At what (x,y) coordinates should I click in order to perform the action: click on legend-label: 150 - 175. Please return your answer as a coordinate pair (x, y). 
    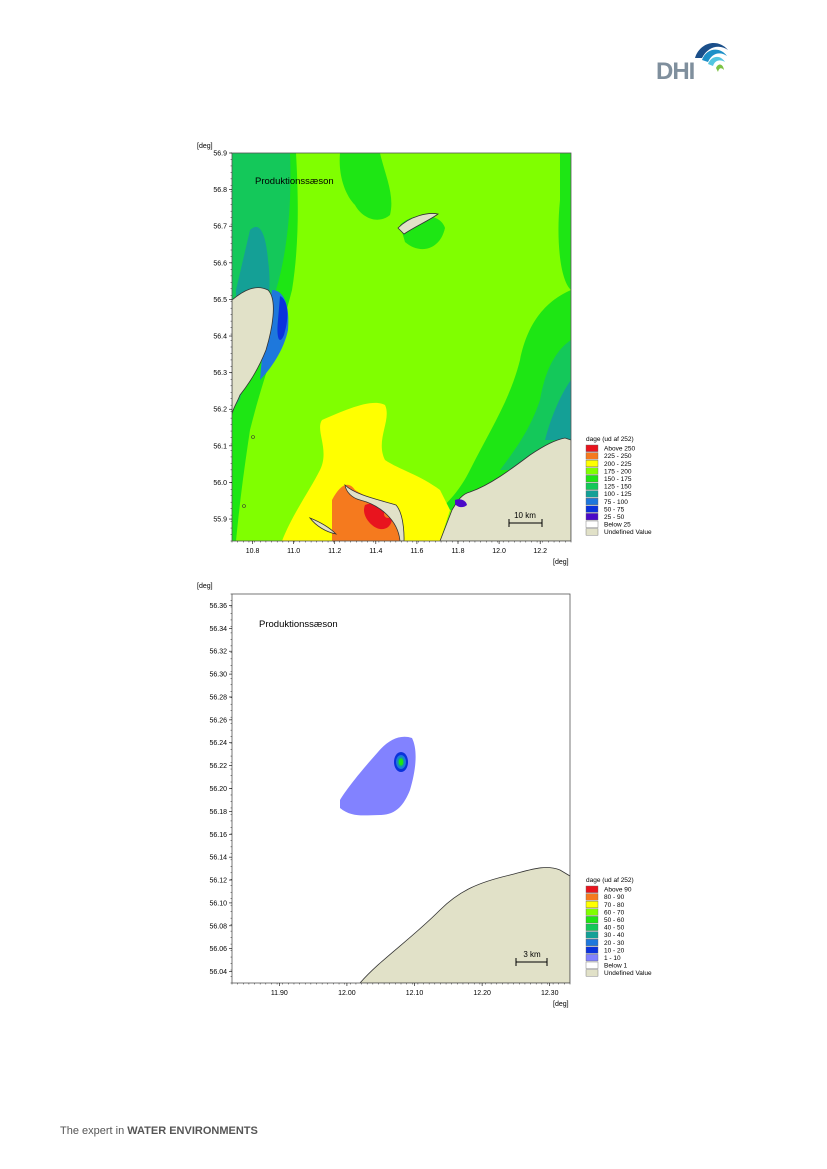
    Looking at the image, I should click on (618, 479).